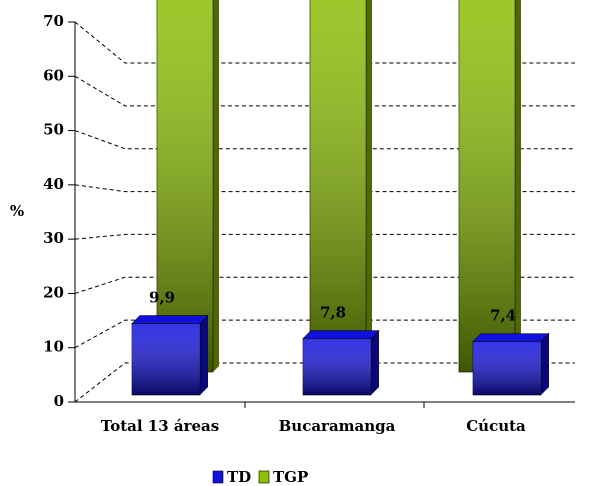 The width and height of the screenshot is (601, 486). I want to click on data-label: 7,4, so click(503, 316).